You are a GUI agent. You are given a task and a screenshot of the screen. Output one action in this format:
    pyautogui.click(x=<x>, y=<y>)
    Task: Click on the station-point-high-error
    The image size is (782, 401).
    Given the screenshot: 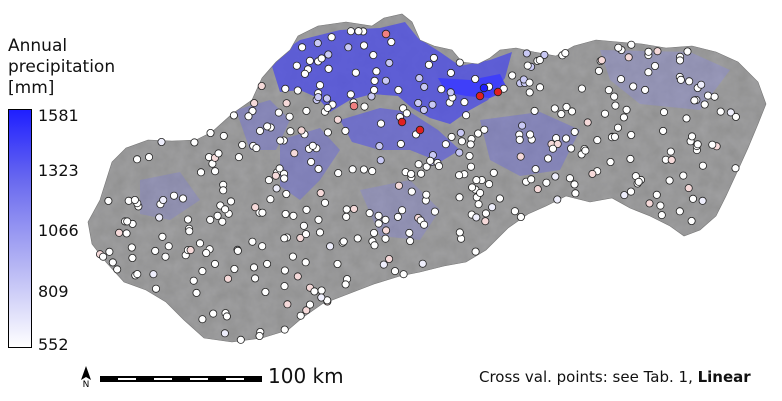 What is the action you would take?
    pyautogui.click(x=386, y=34)
    